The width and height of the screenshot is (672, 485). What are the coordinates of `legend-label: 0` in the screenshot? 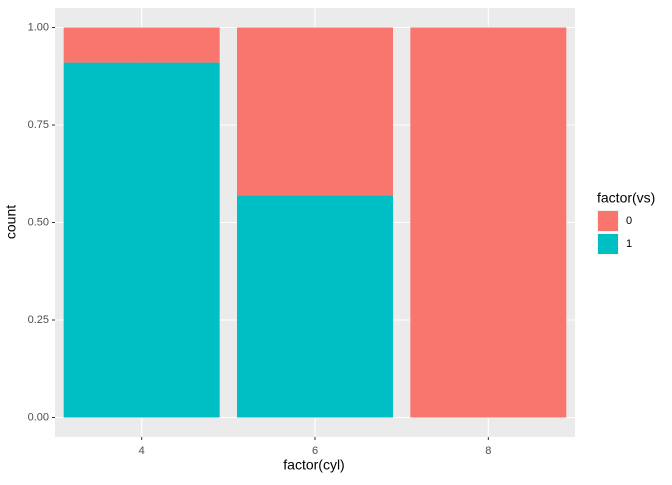 It's located at (629, 221).